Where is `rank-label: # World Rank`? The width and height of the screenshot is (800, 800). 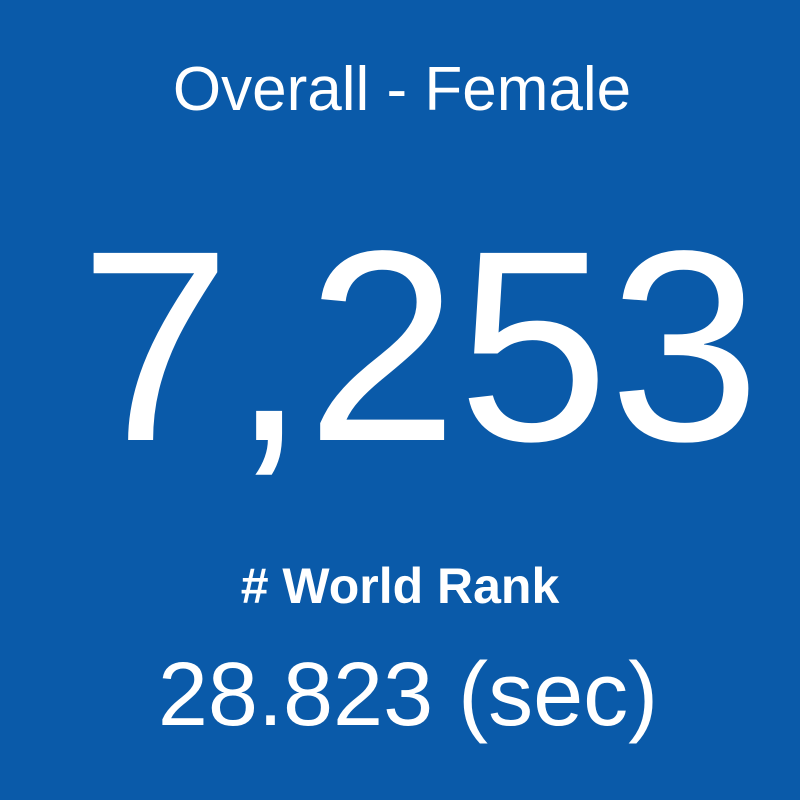
rank-label: # World Rank is located at coordinates (400, 586).